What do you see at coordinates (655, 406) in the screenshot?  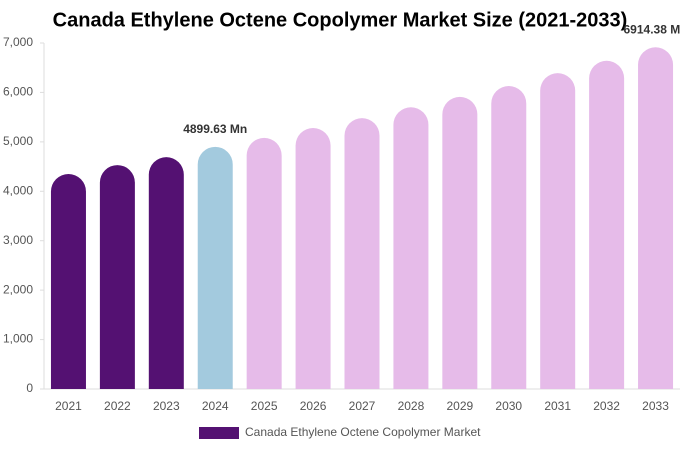 I see `x-tick-label: 2033` at bounding box center [655, 406].